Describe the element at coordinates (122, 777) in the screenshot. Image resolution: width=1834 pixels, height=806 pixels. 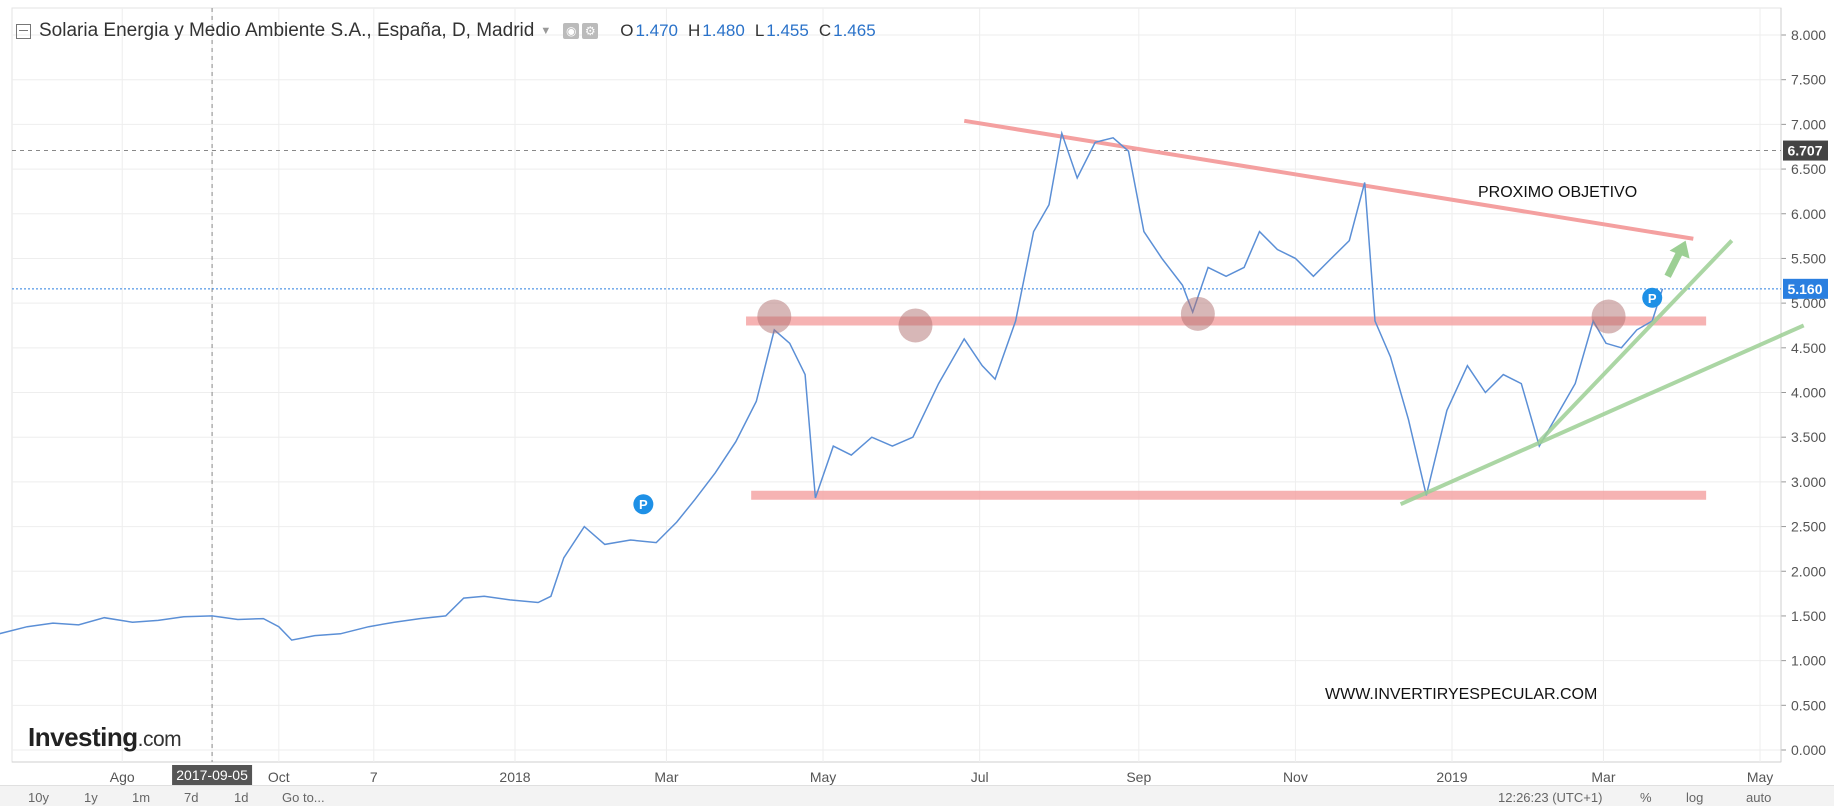
I see `x-tick-label: Ago` at that location.